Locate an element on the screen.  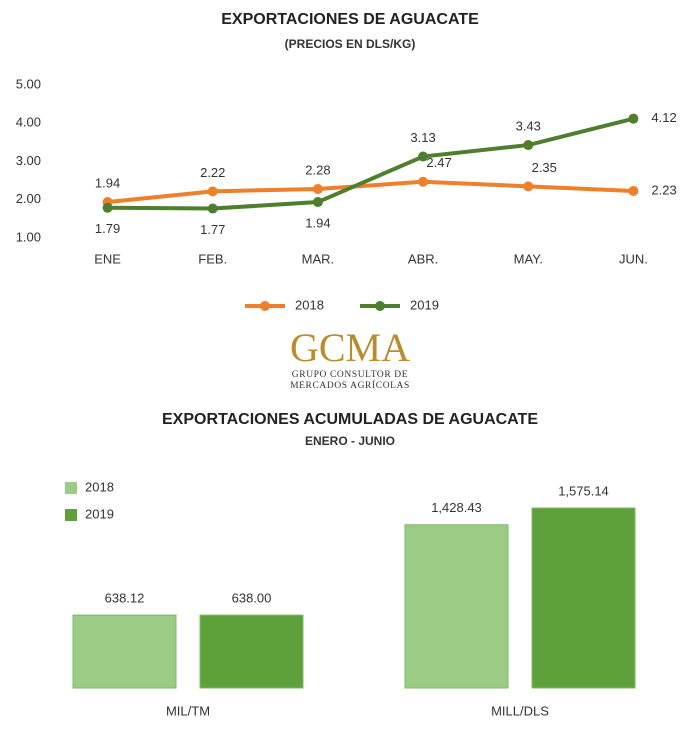
data-label: 638.00 is located at coordinates (252, 598).